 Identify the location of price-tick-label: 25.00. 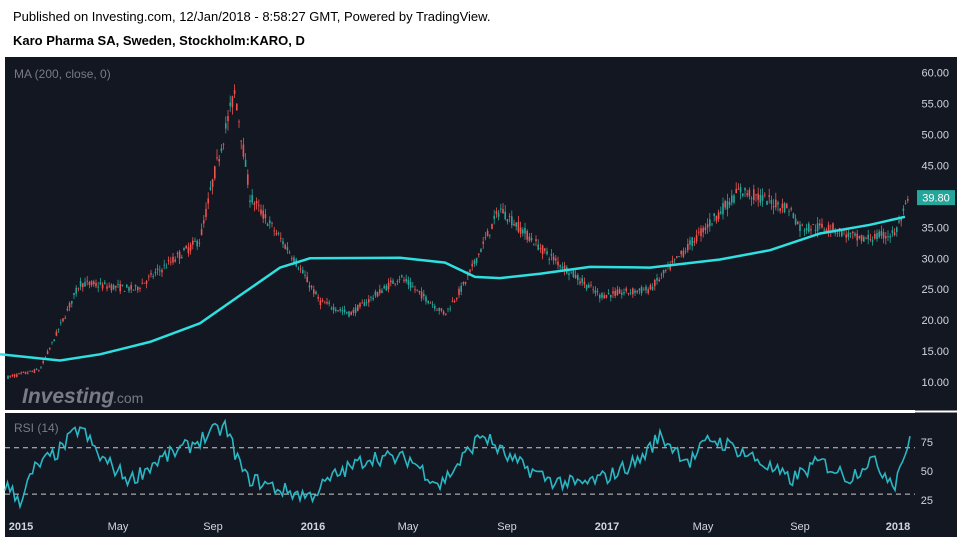
(935, 290).